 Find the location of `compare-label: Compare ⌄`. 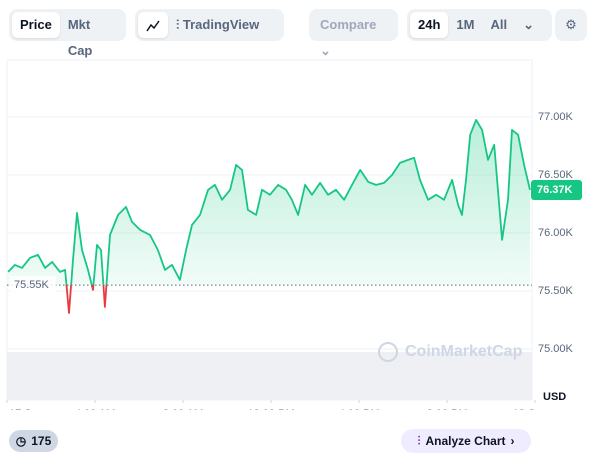

compare-label: Compare ⌄ is located at coordinates (348, 37).